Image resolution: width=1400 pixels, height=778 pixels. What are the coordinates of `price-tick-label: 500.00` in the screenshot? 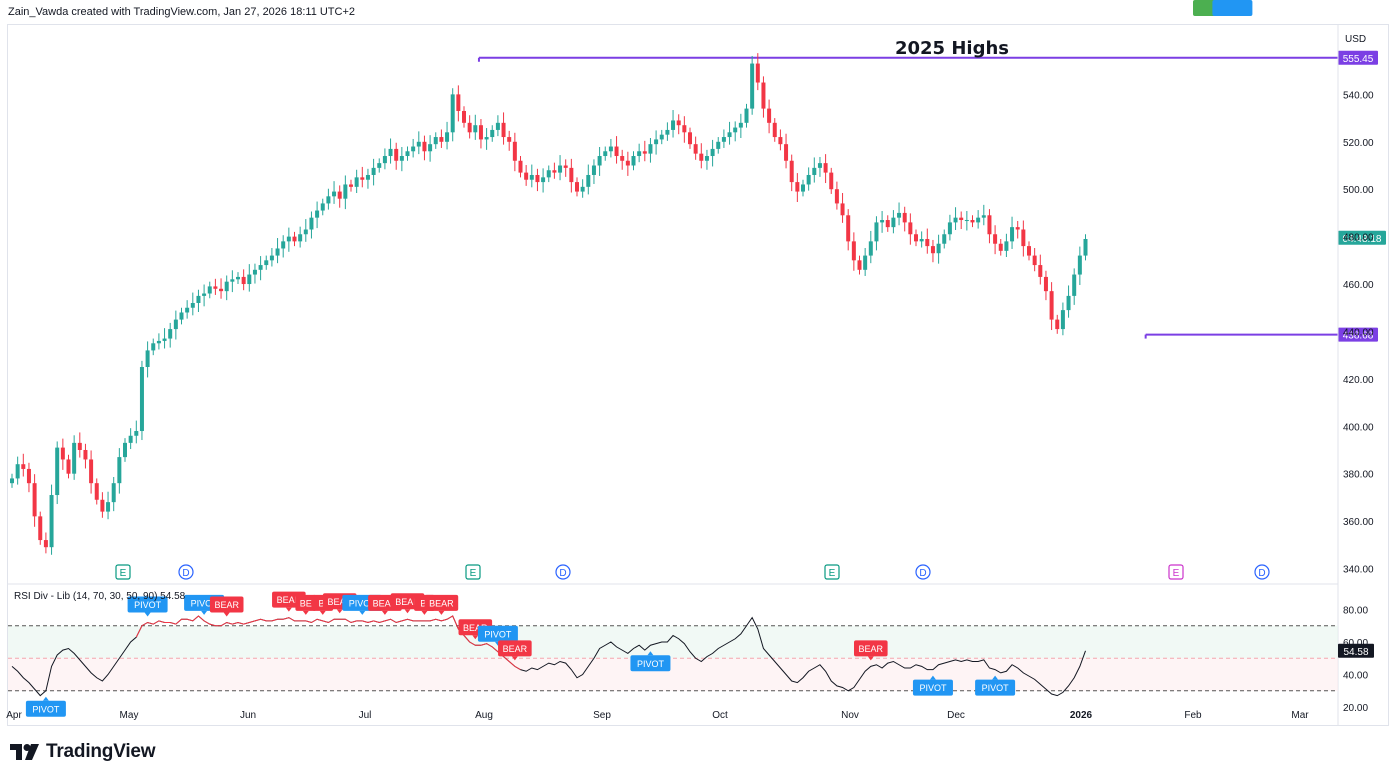 It's located at (1358, 190).